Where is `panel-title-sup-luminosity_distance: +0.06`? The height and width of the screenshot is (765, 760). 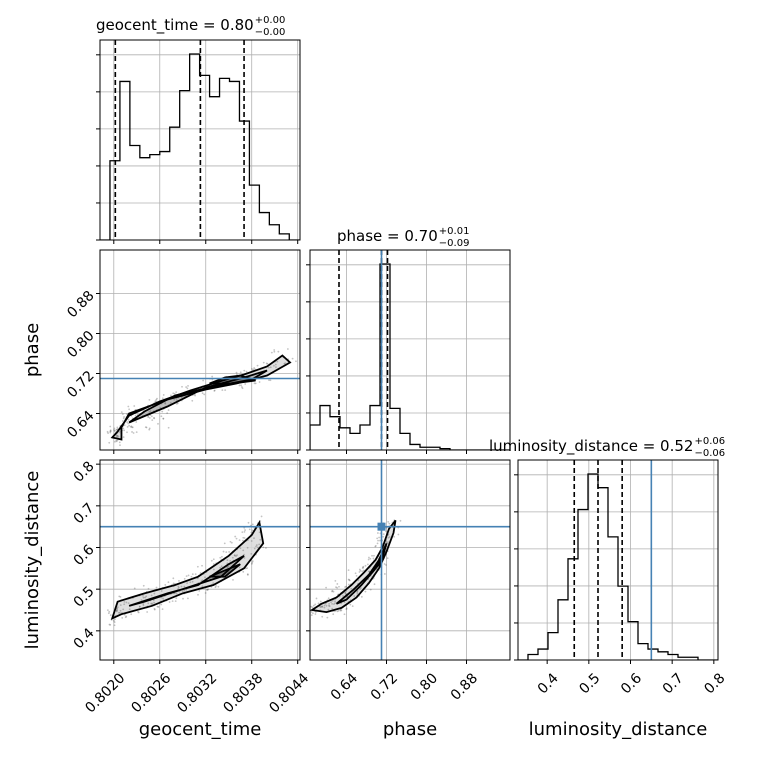
panel-title-sup-luminosity_distance: +0.06 is located at coordinates (709, 441).